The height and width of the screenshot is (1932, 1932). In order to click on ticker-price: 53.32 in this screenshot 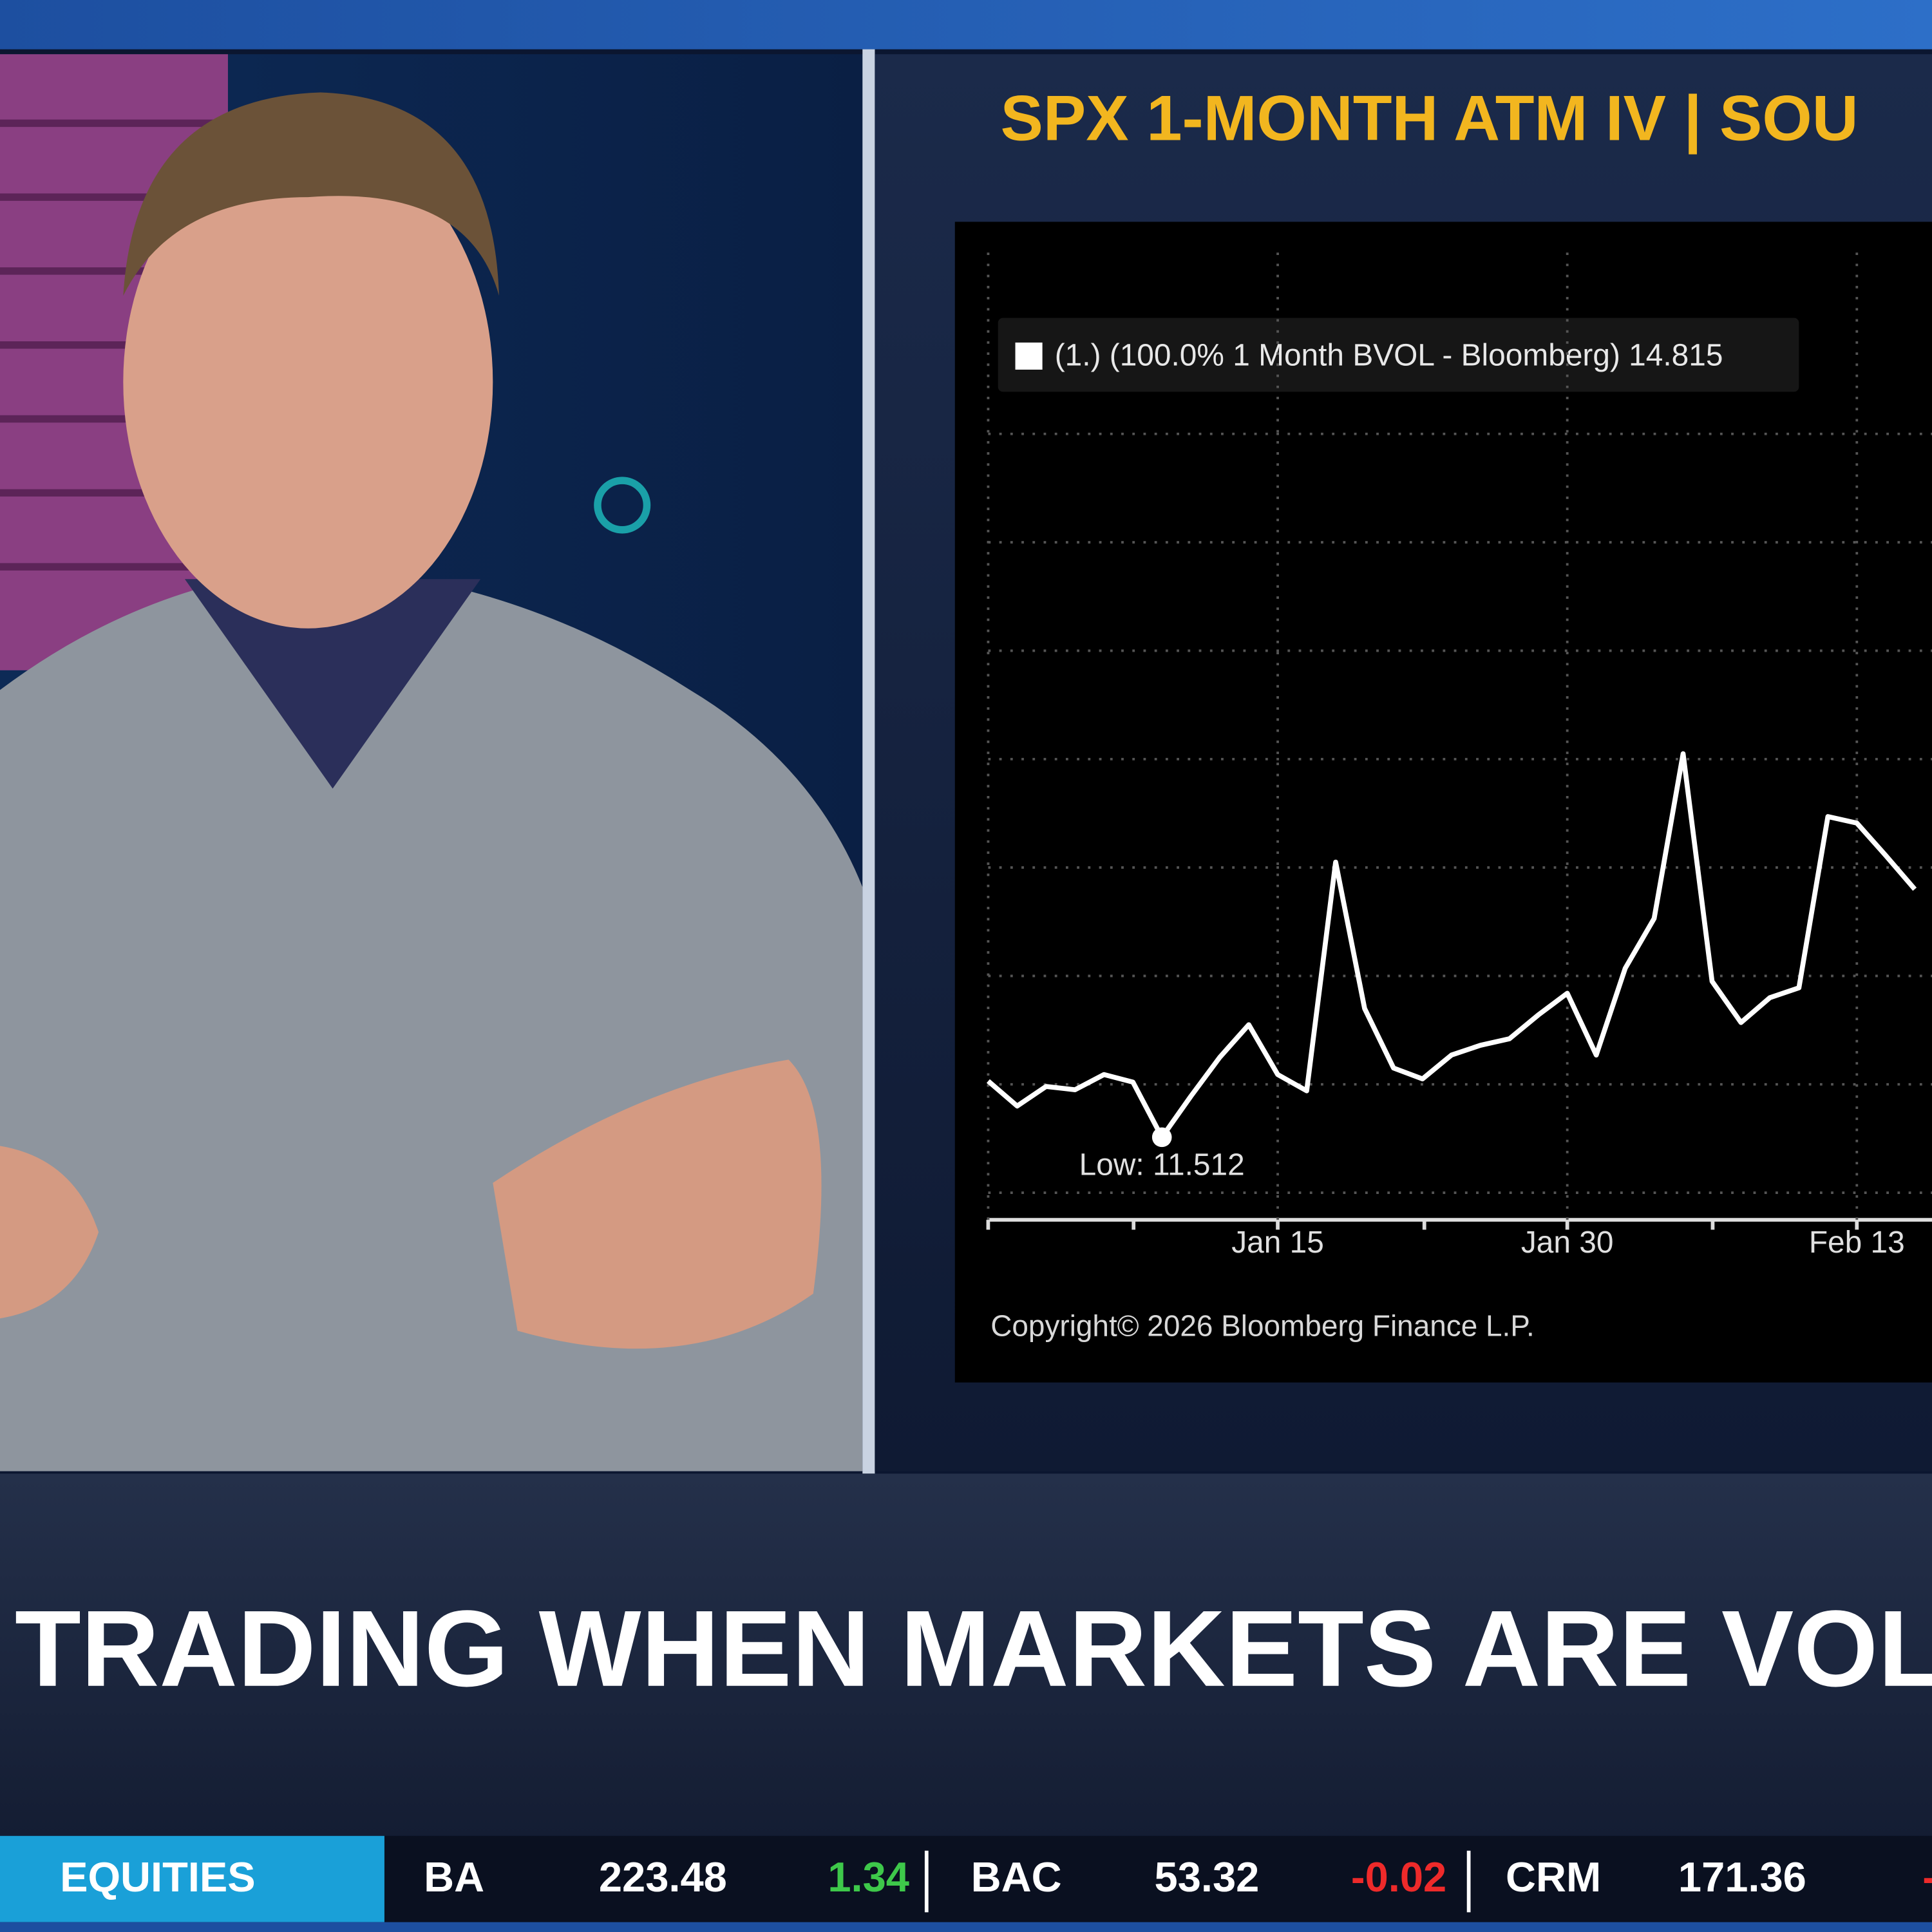, I will do `click(1207, 1876)`.